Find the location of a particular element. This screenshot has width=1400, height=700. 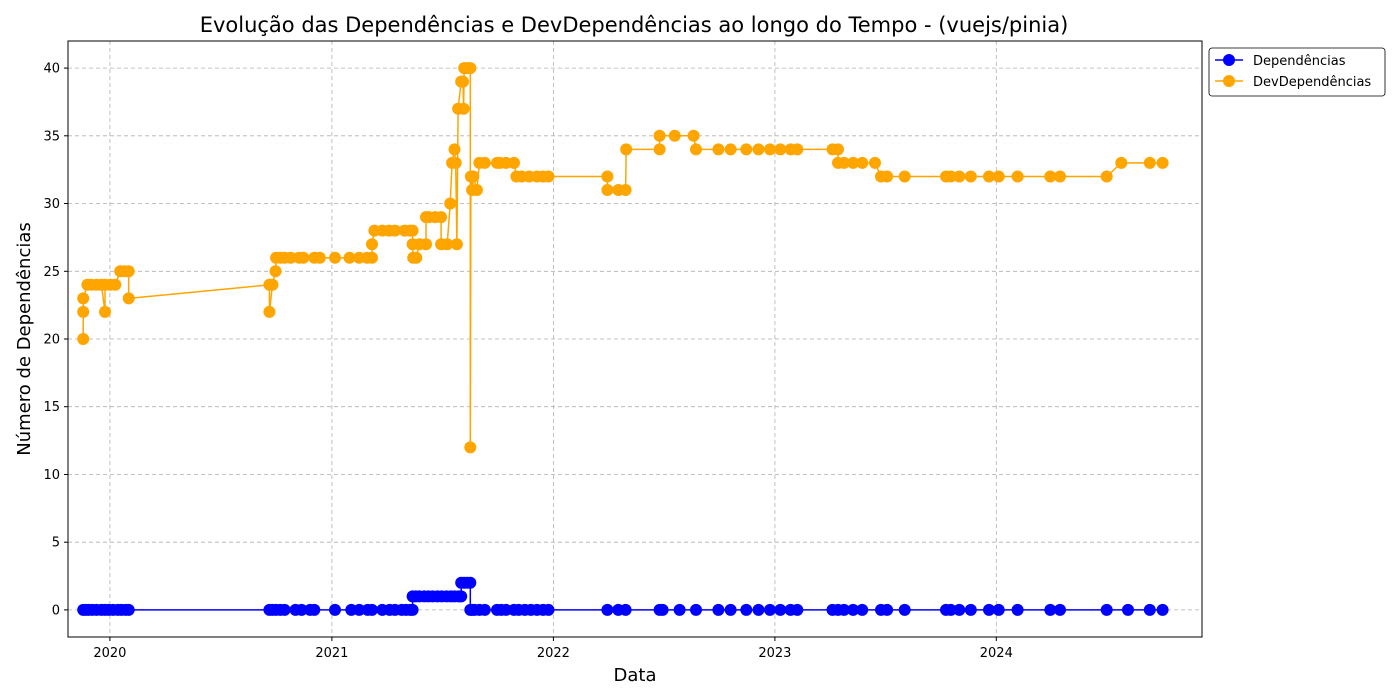

y-tick-label: 25 is located at coordinates (51, 272).